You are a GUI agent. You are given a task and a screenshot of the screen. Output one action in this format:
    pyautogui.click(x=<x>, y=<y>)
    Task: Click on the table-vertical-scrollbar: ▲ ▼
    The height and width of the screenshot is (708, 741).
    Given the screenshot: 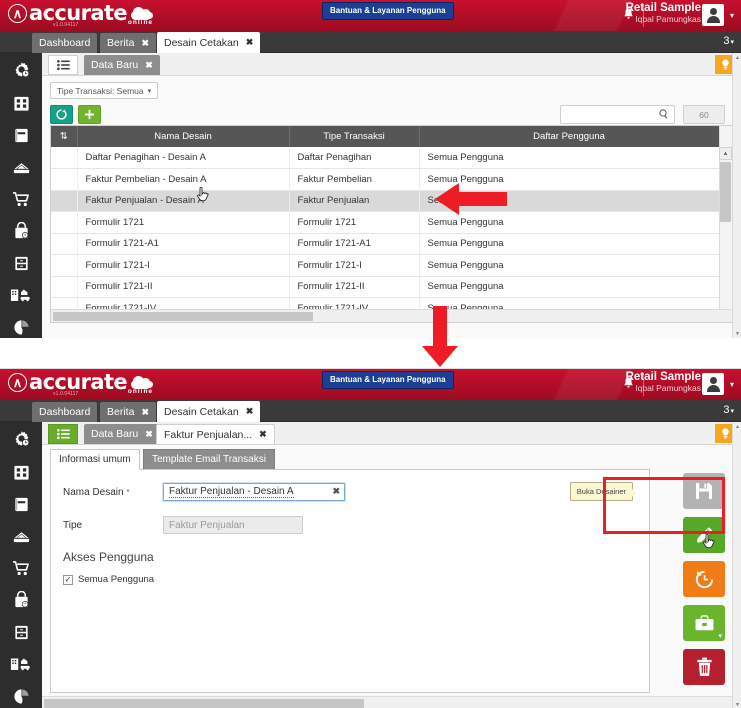 What is the action you would take?
    pyautogui.click(x=725, y=224)
    